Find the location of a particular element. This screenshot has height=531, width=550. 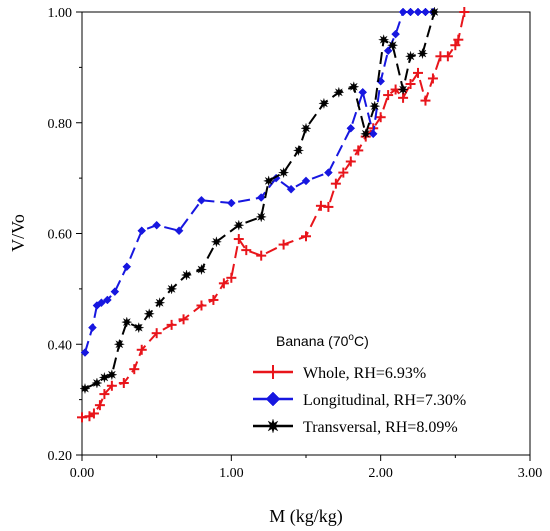

legend-item: Longitudinal, RH=7.30% is located at coordinates (359, 400).